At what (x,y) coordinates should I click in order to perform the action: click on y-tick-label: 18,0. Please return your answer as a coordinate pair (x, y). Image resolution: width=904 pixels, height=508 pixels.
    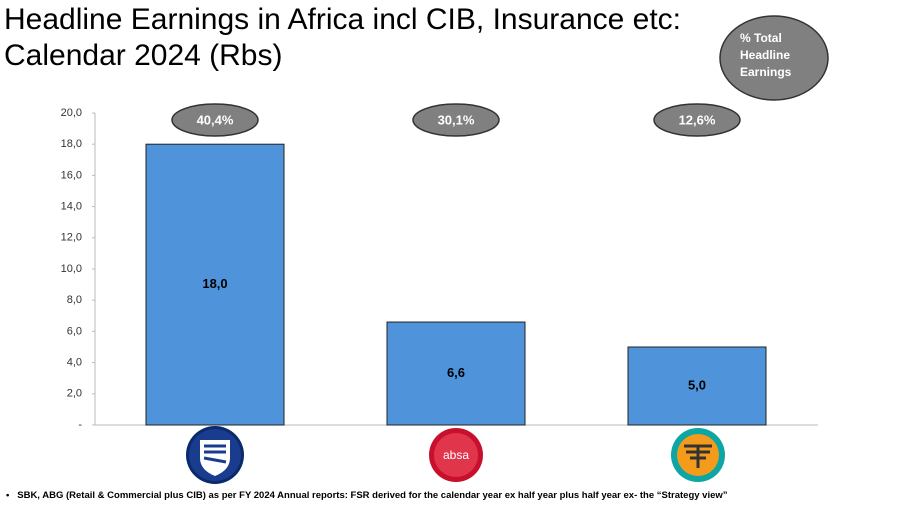
    Looking at the image, I should click on (71, 144).